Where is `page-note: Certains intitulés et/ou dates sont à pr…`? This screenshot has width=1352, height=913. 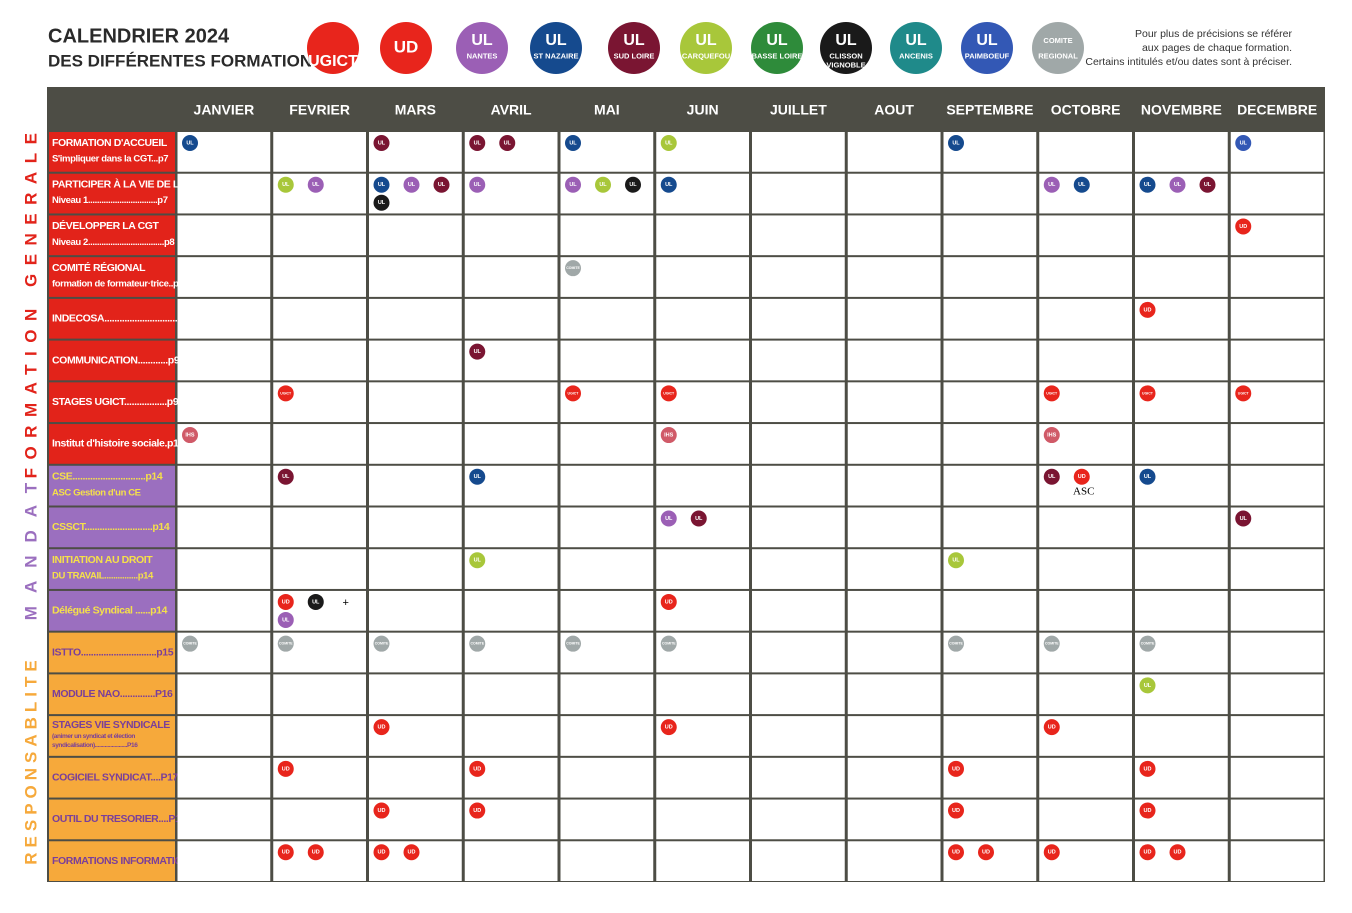
page-note: Certains intitulés et/ou dates sont à pr… is located at coordinates (1188, 62).